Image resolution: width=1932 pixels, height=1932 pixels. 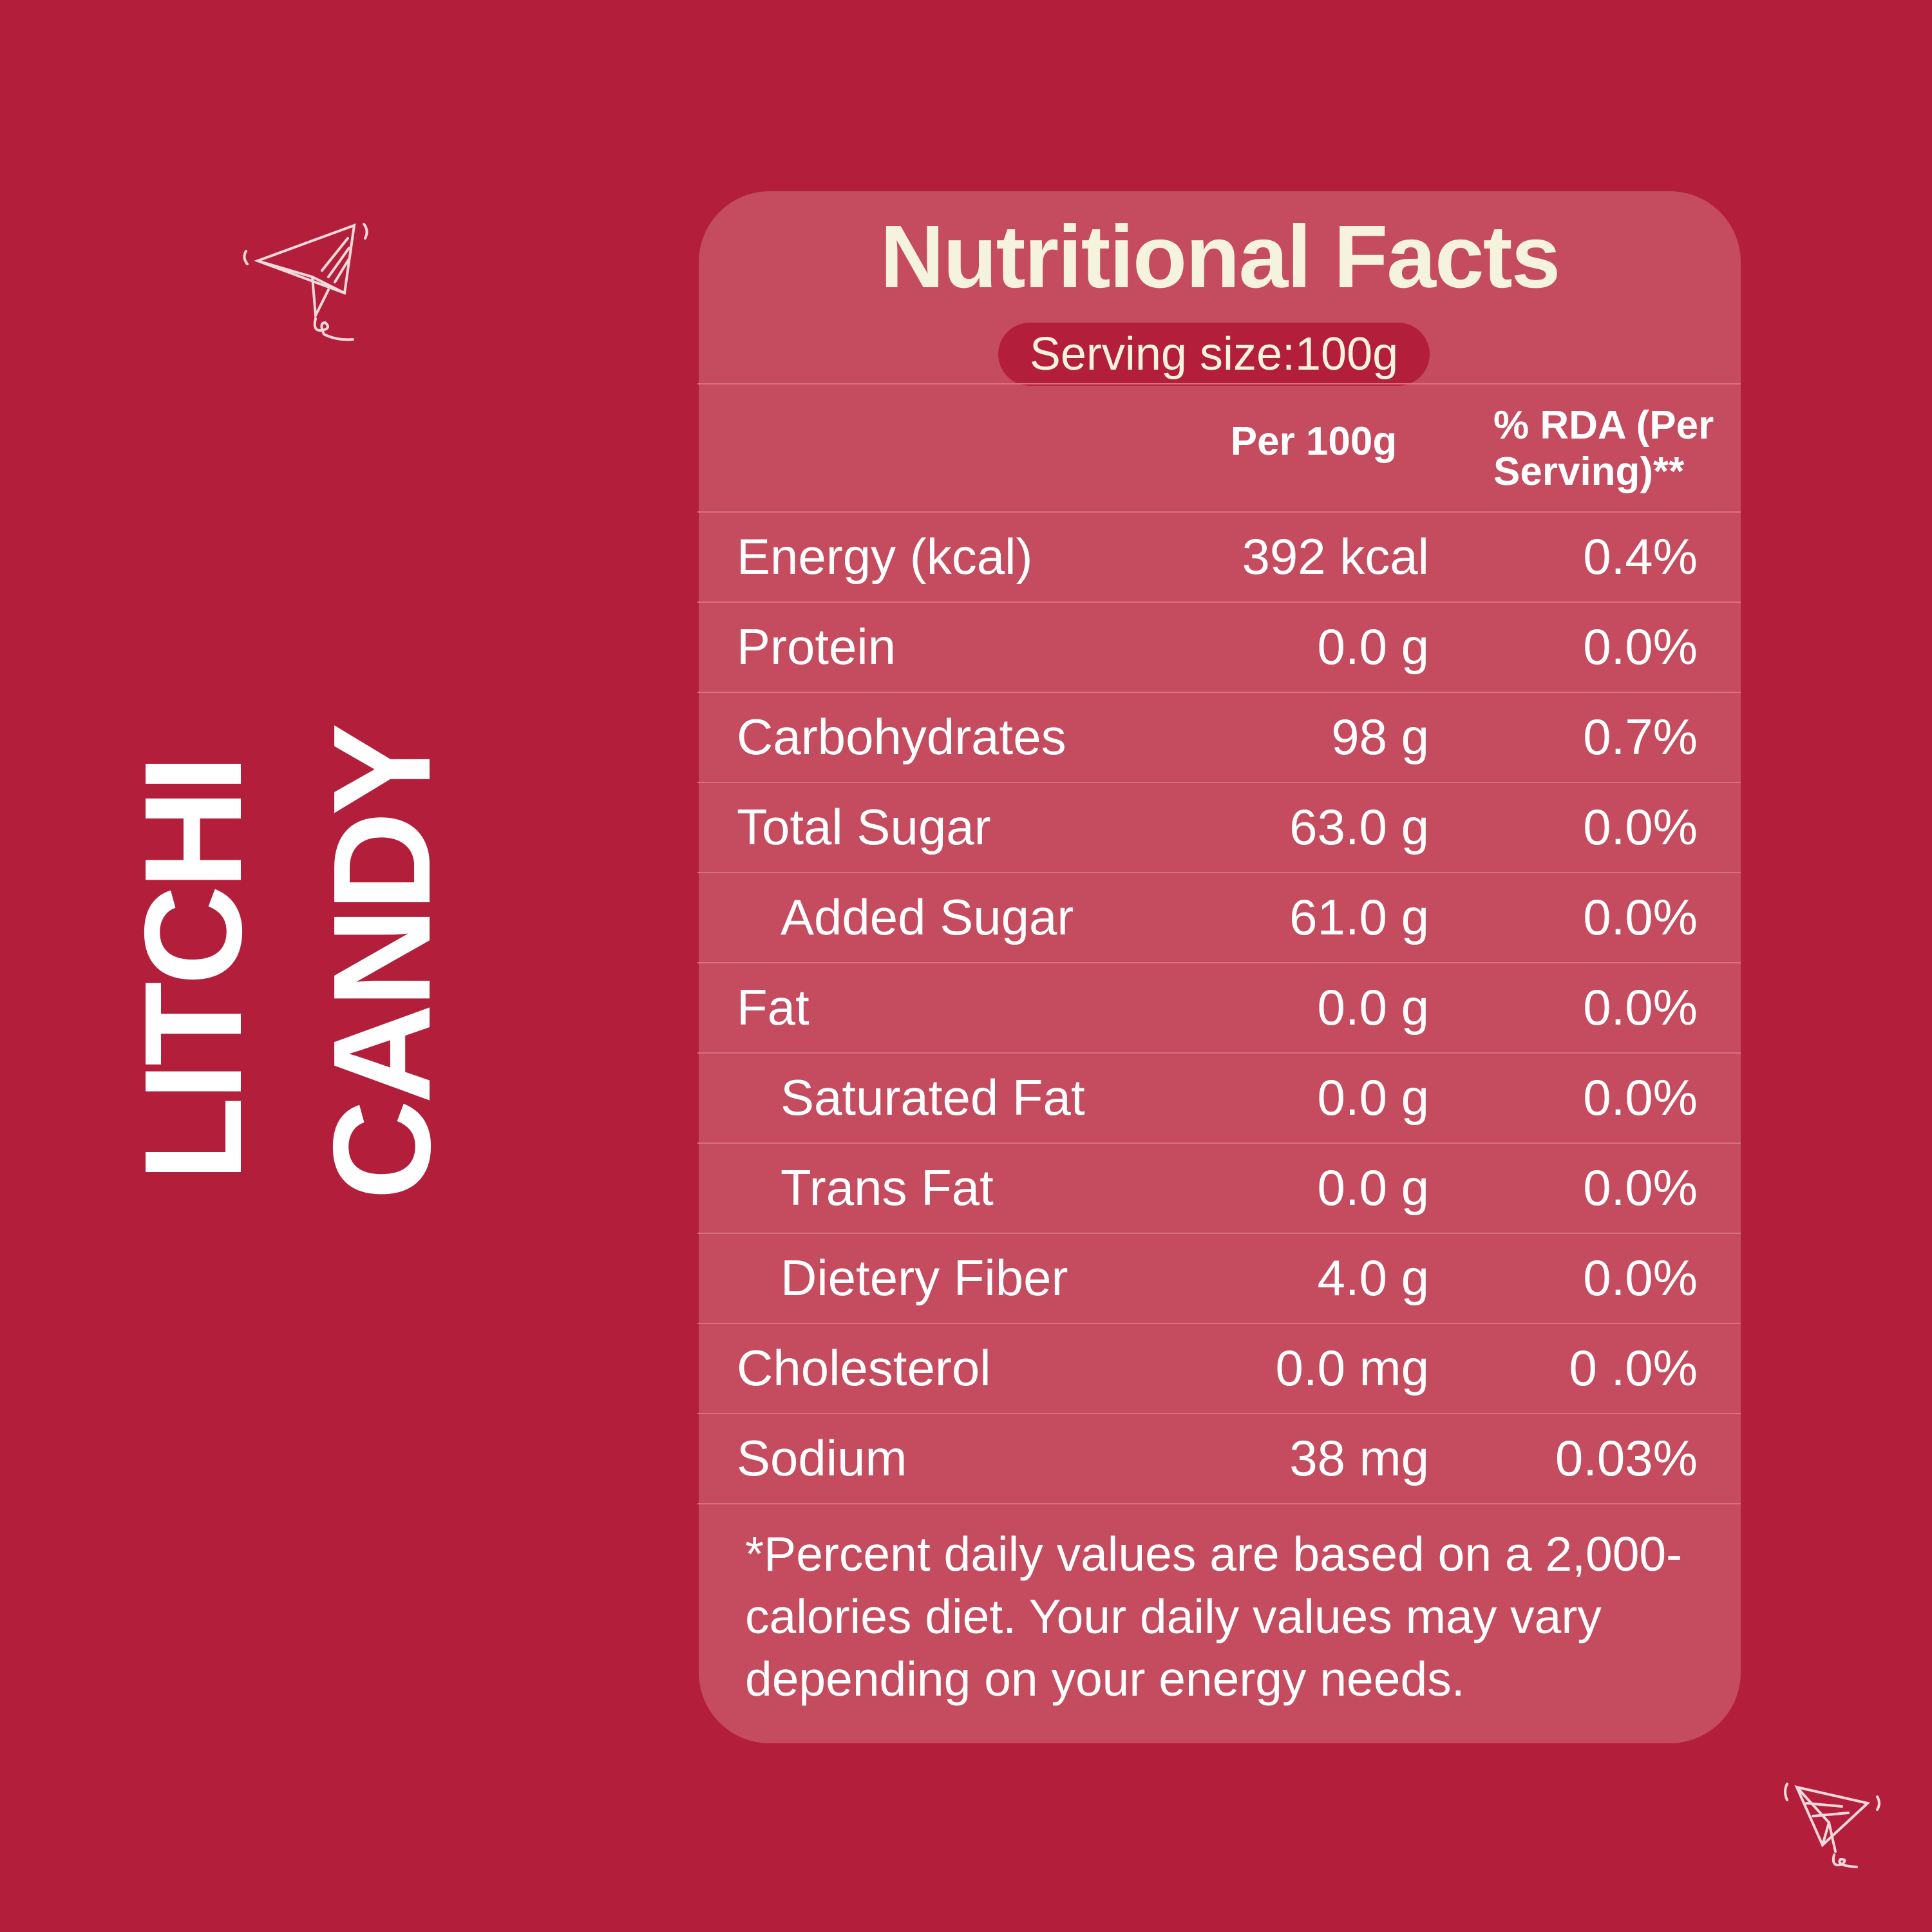 I want to click on serving-size: Serving size:100g, so click(x=1214, y=354).